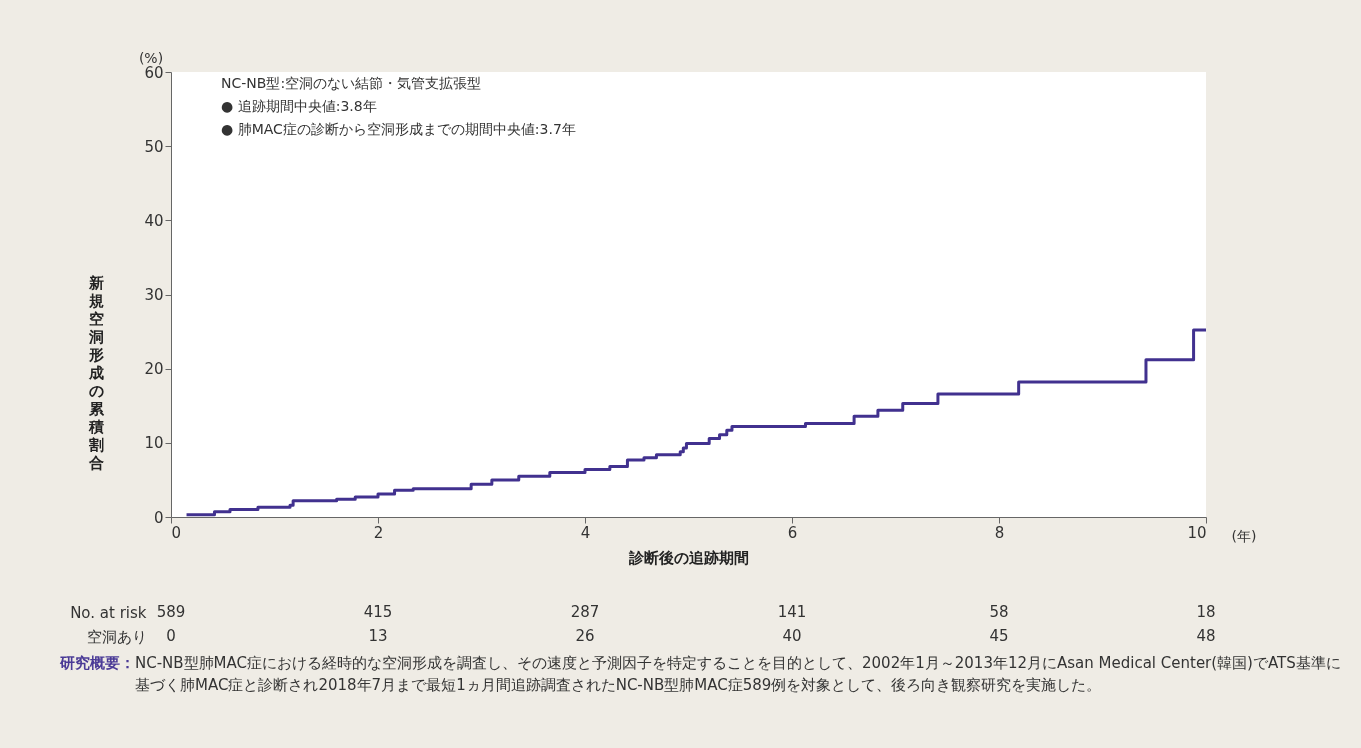 This screenshot has width=1361, height=748. What do you see at coordinates (585, 612) in the screenshot?
I see `text: 287` at bounding box center [585, 612].